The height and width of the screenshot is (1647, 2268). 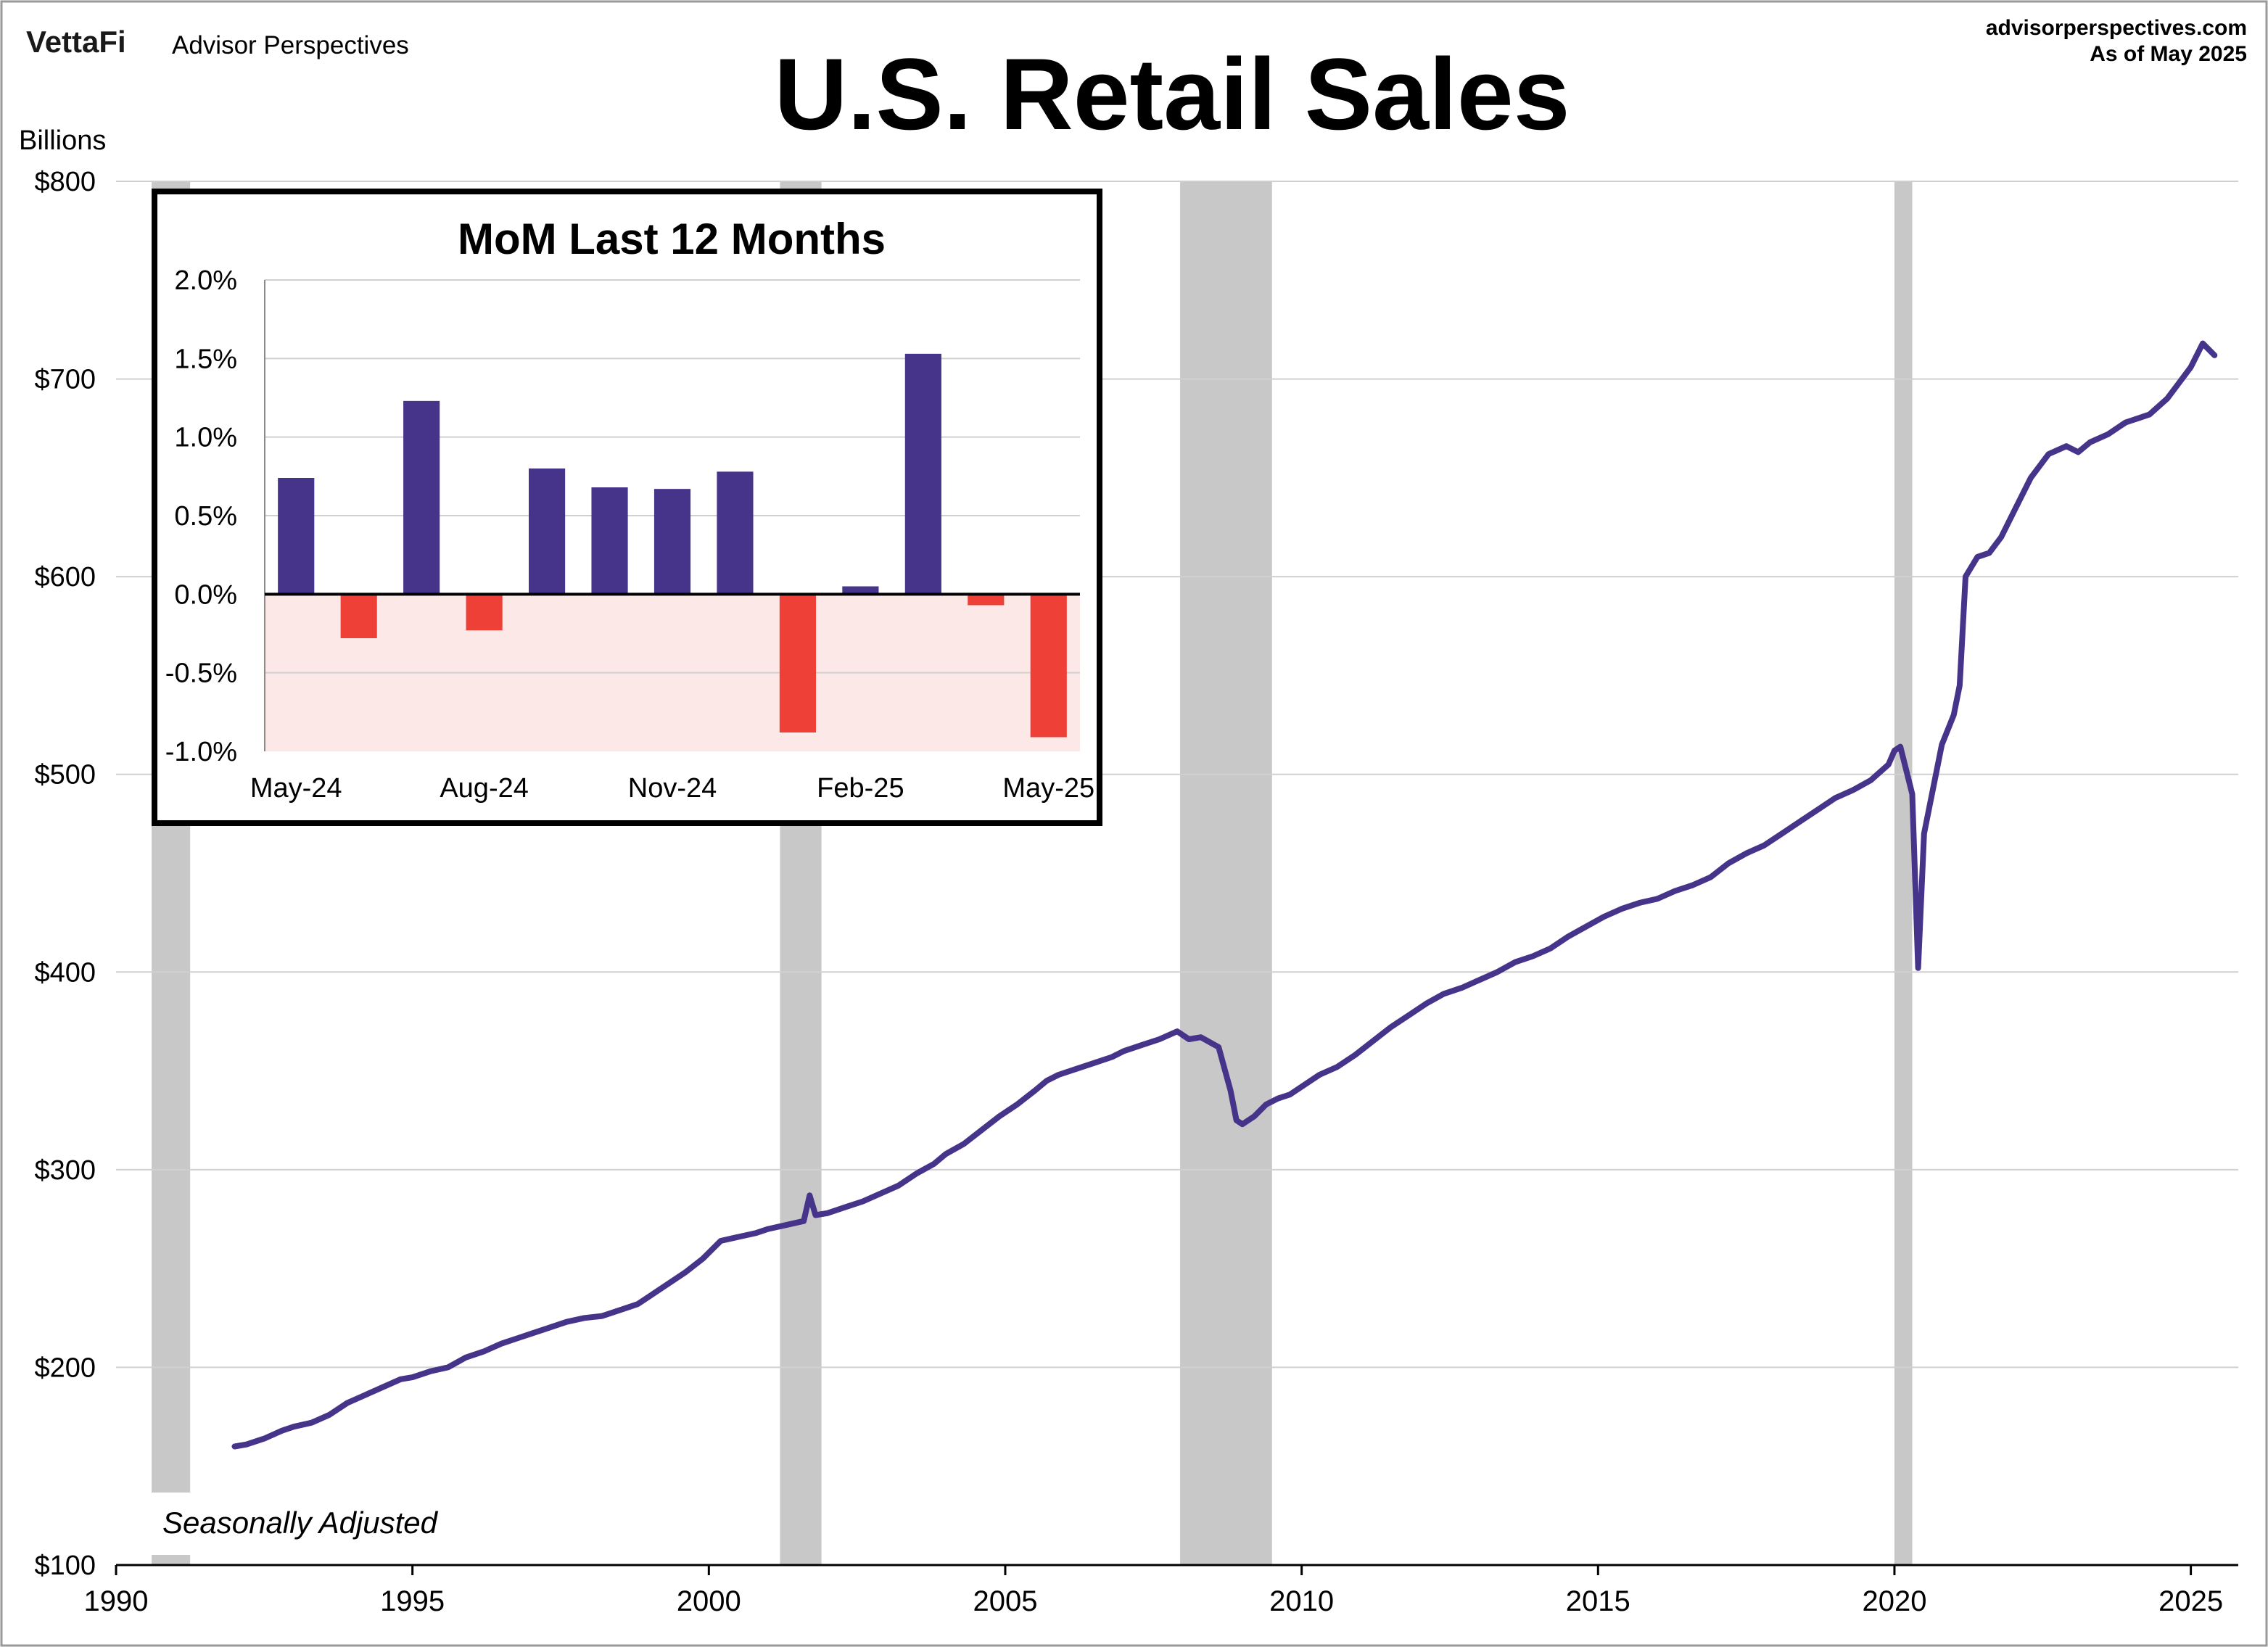 I want to click on seasonally-adjusted-note: Seasonally Adjusted, so click(x=300, y=1523).